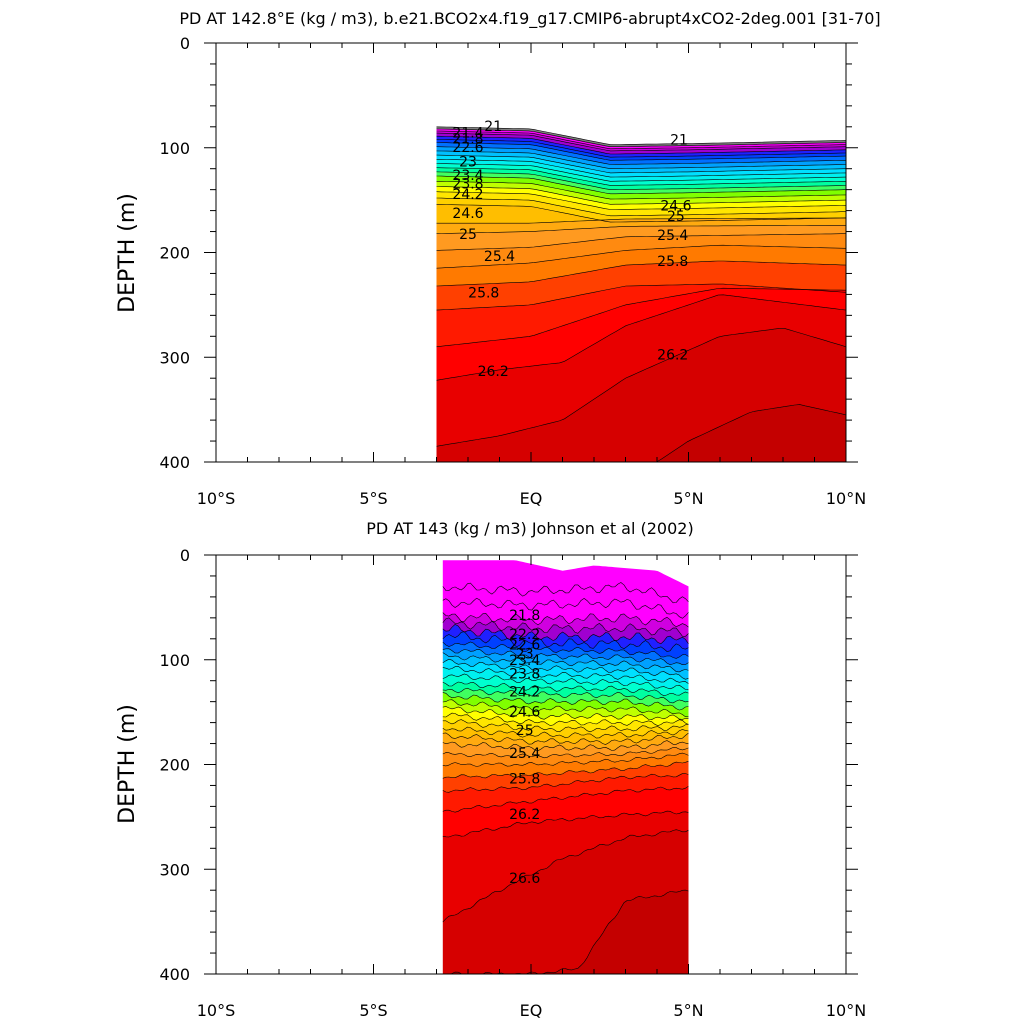 This screenshot has height=1024, width=1024. I want to click on y-axis-label: DEPTH (m), so click(127, 253).